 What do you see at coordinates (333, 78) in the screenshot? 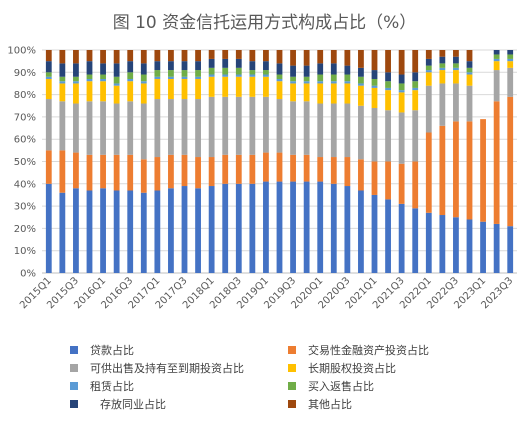
I see `bar-segment-2020Q2-s5` at bounding box center [333, 78].